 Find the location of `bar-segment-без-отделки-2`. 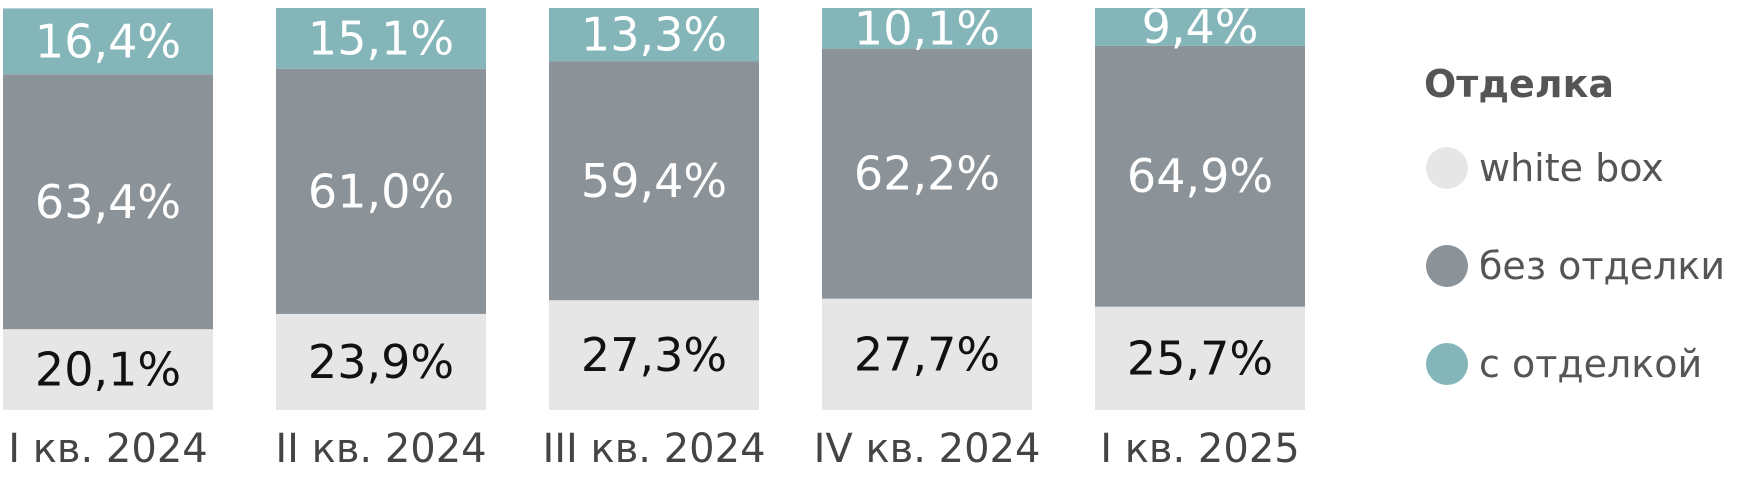

bar-segment-без-отделки-2 is located at coordinates (381, 191).